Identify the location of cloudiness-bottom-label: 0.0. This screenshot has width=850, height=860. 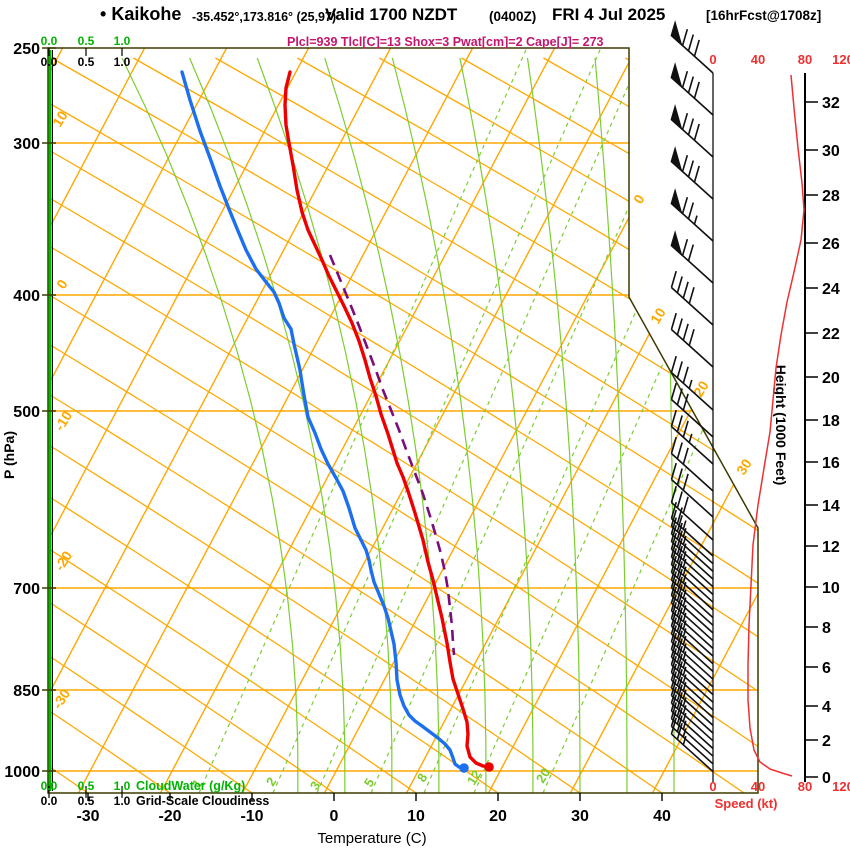
(49, 801).